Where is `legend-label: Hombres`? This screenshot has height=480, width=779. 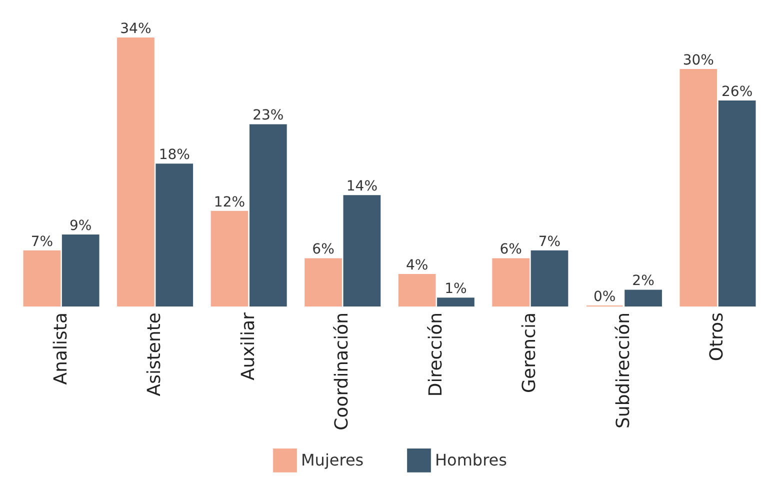
legend-label: Hombres is located at coordinates (471, 460).